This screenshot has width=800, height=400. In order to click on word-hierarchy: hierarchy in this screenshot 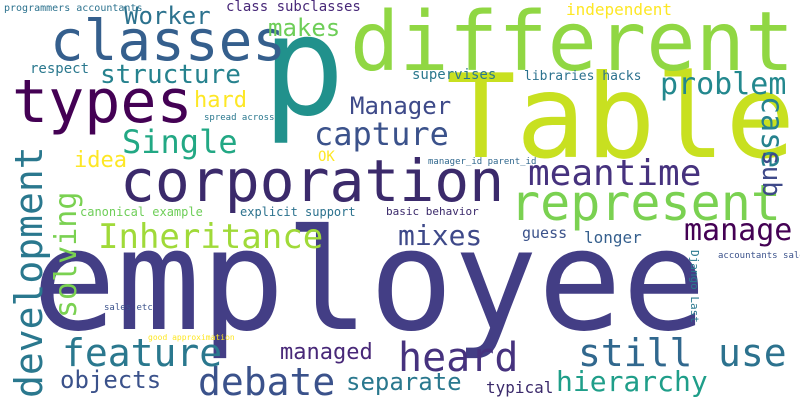, I will do `click(632, 382)`.